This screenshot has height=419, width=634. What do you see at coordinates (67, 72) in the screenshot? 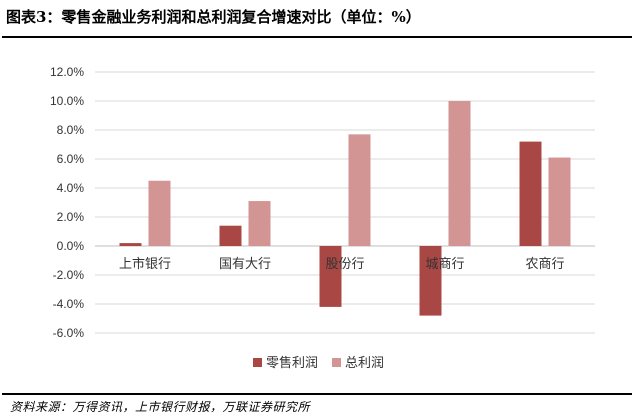
I see `y-tick-label: 12.0%` at bounding box center [67, 72].